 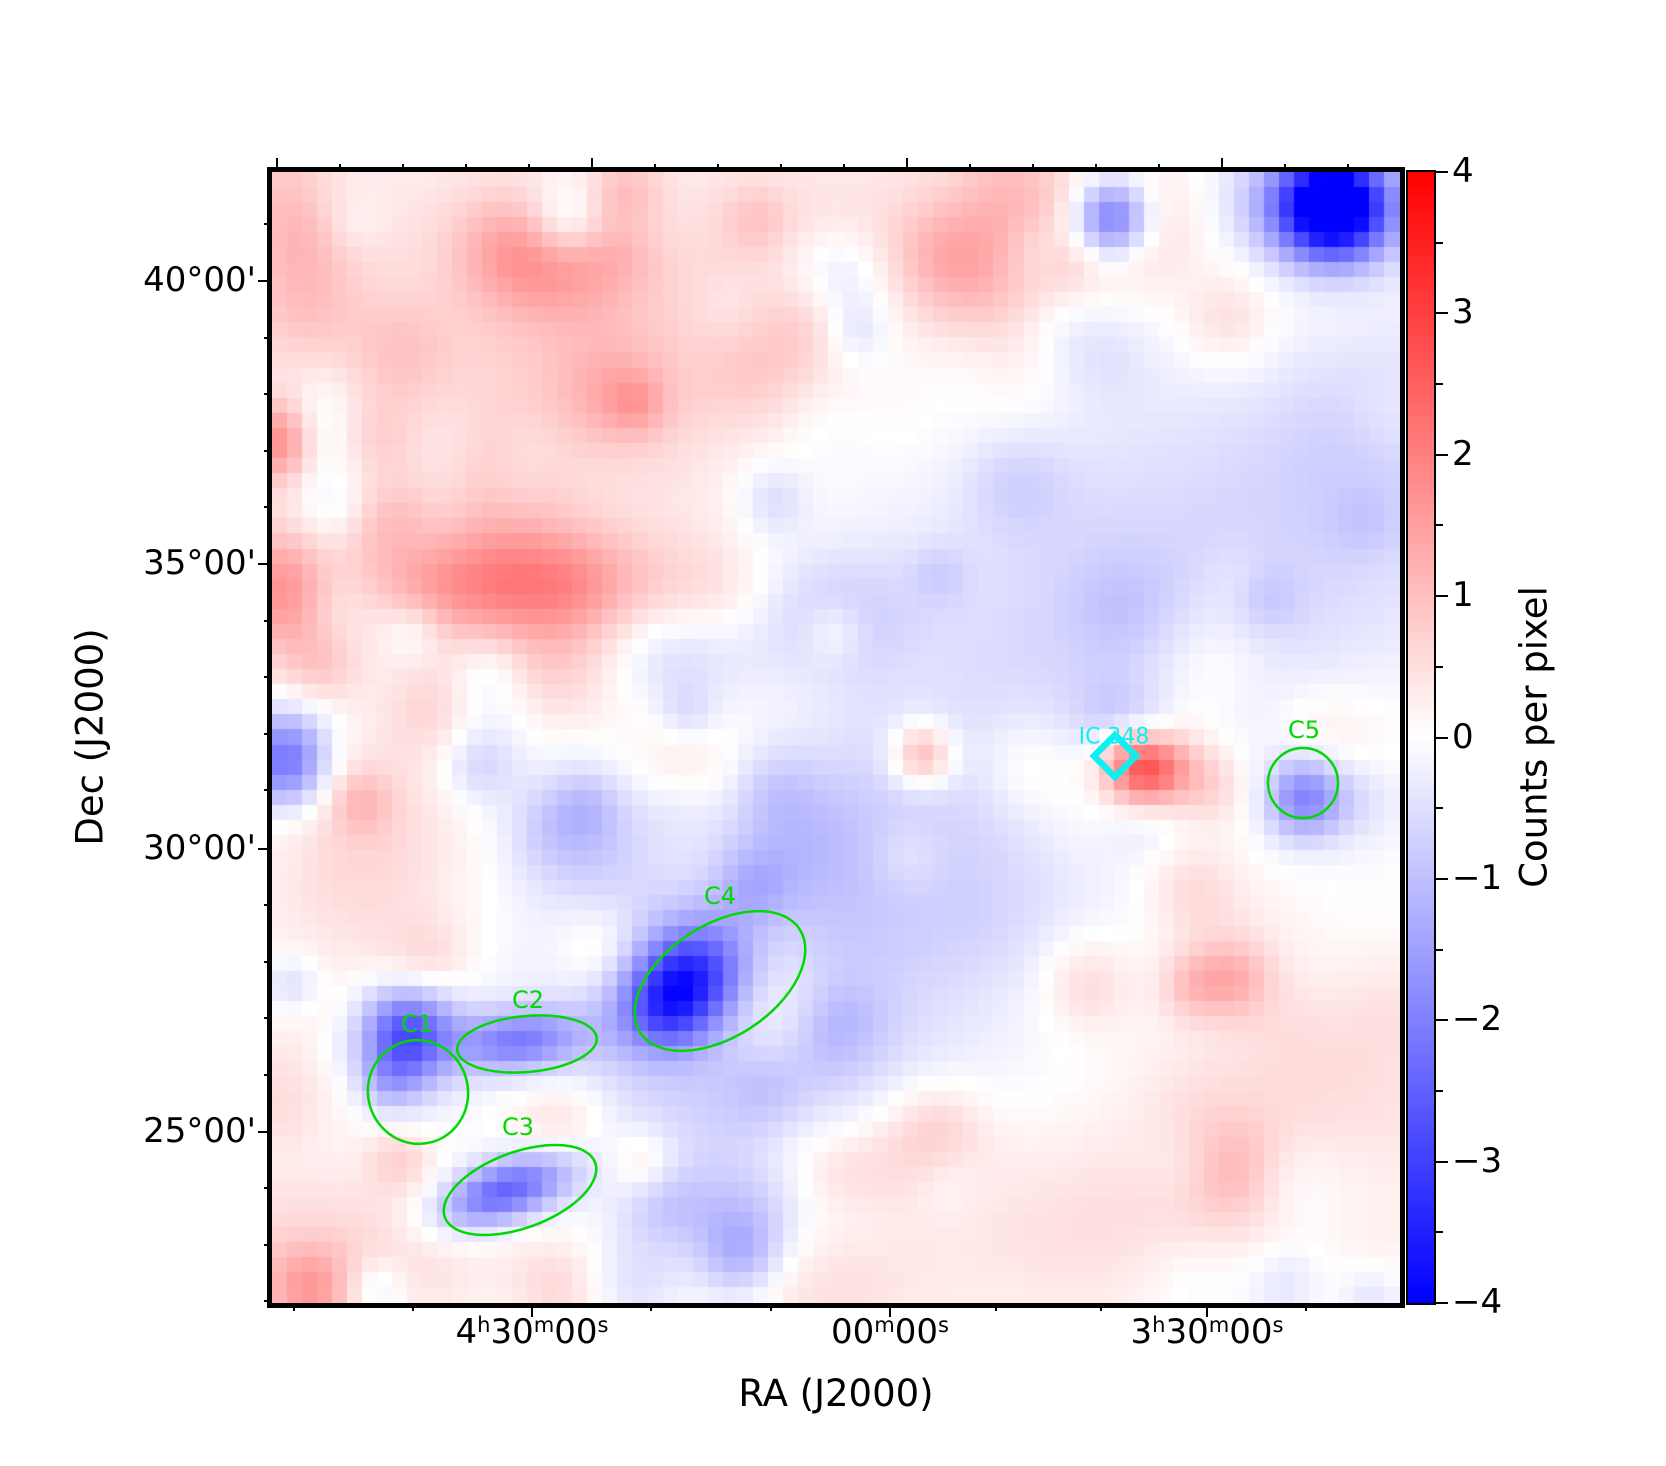 I want to click on region-label-C3: C3, so click(x=518, y=1127).